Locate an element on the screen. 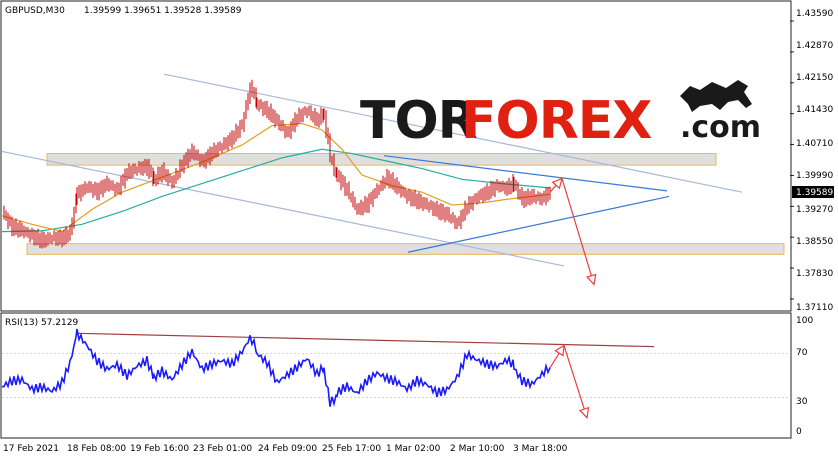  x-tick: 18 Feb 08:00 is located at coordinates (96, 449).